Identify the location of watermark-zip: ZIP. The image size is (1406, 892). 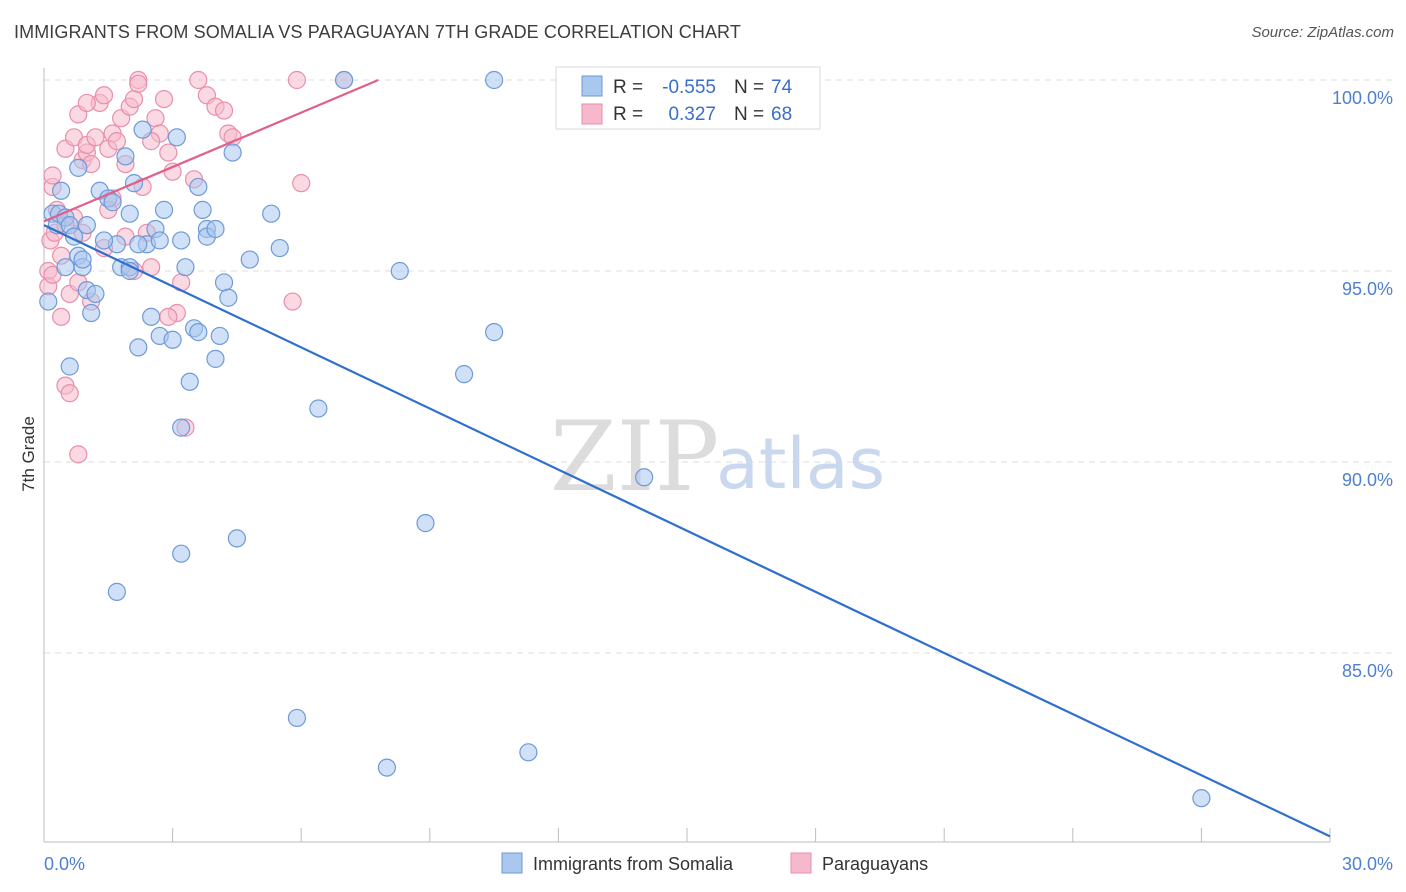
(634, 457).